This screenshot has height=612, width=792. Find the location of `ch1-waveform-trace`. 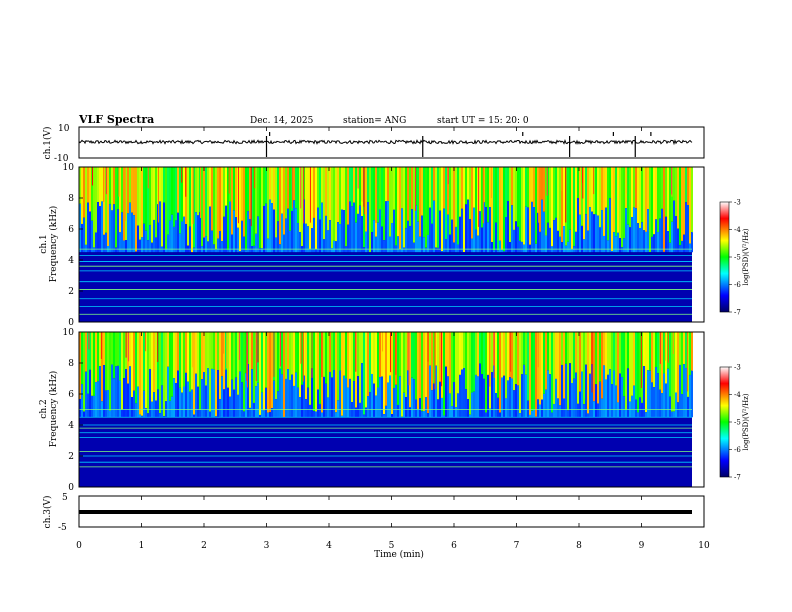

ch1-waveform-trace is located at coordinates (385, 144).